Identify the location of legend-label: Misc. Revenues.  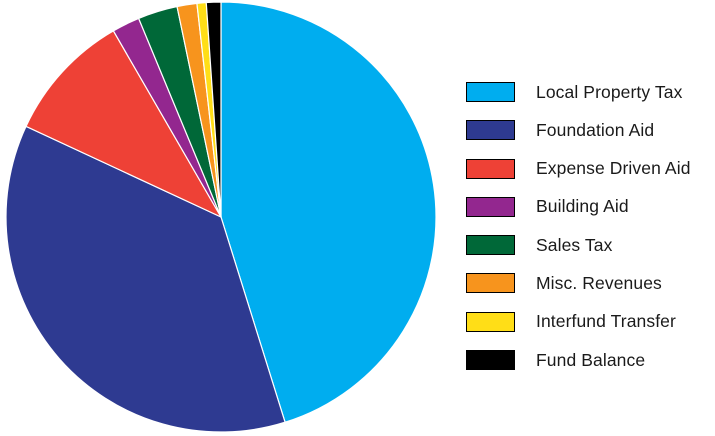
(599, 282).